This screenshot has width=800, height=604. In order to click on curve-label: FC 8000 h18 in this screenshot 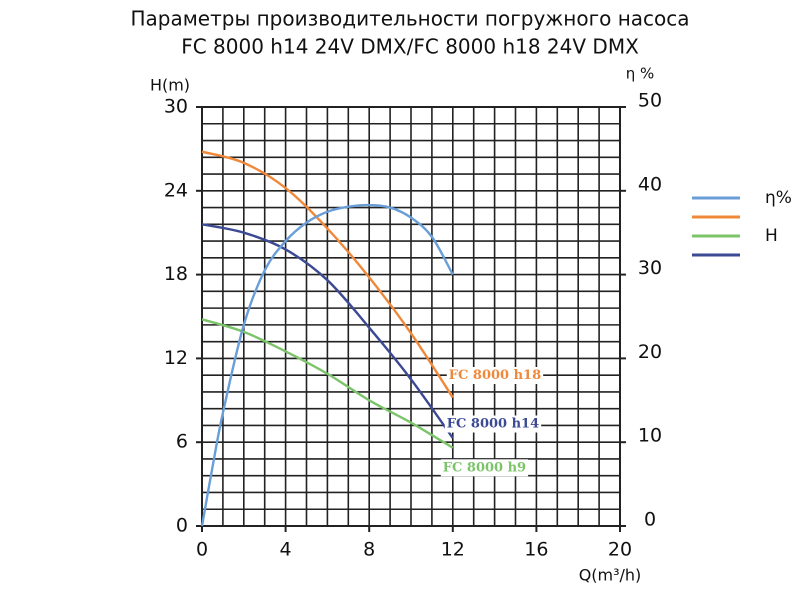, I will do `click(495, 375)`.